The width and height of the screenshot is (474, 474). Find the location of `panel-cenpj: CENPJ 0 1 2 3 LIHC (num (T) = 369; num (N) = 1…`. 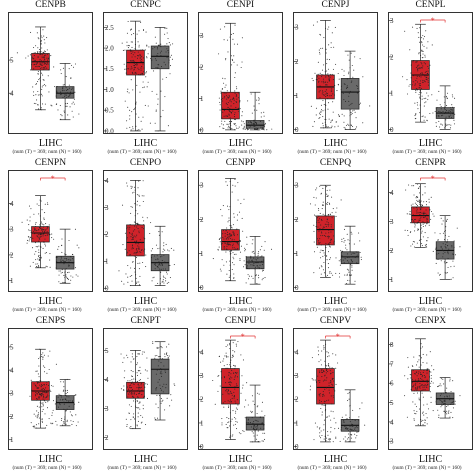

panel-cenpj: CENPJ 0 1 2 3 LIHC (num (T) = 369; num (N) = 1… is located at coordinates (332, 79).